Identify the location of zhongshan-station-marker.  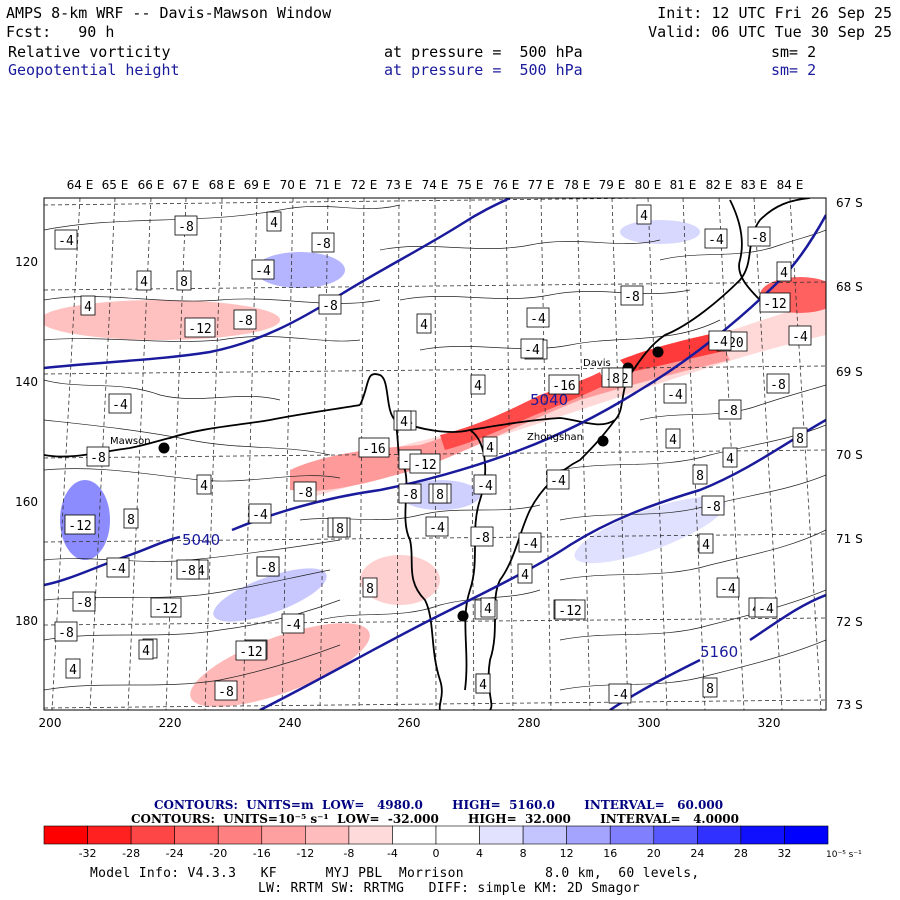
(603, 441).